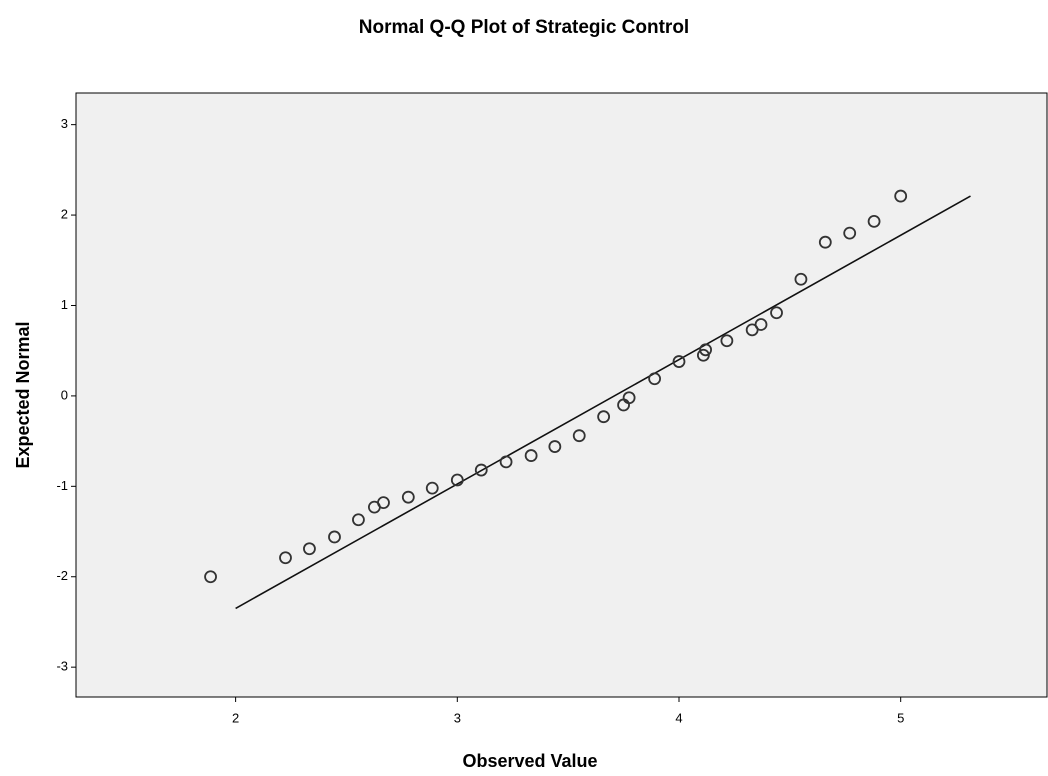 This screenshot has width=1048, height=776. I want to click on chart-title: Normal Q-Q Plot of Strategic Control, so click(524, 27).